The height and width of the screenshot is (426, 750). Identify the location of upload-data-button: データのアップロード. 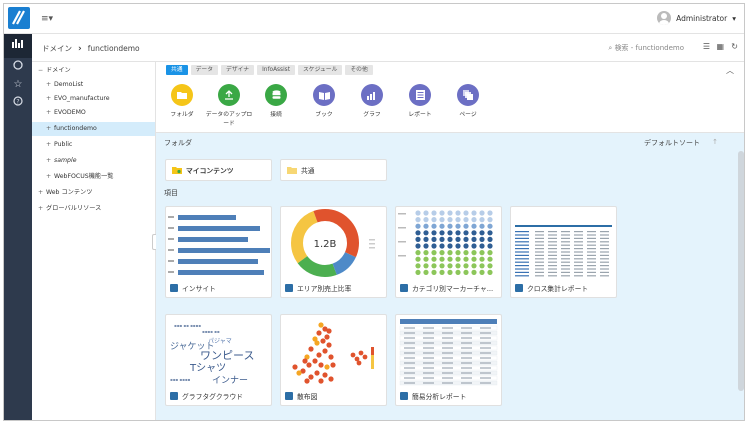
(229, 105).